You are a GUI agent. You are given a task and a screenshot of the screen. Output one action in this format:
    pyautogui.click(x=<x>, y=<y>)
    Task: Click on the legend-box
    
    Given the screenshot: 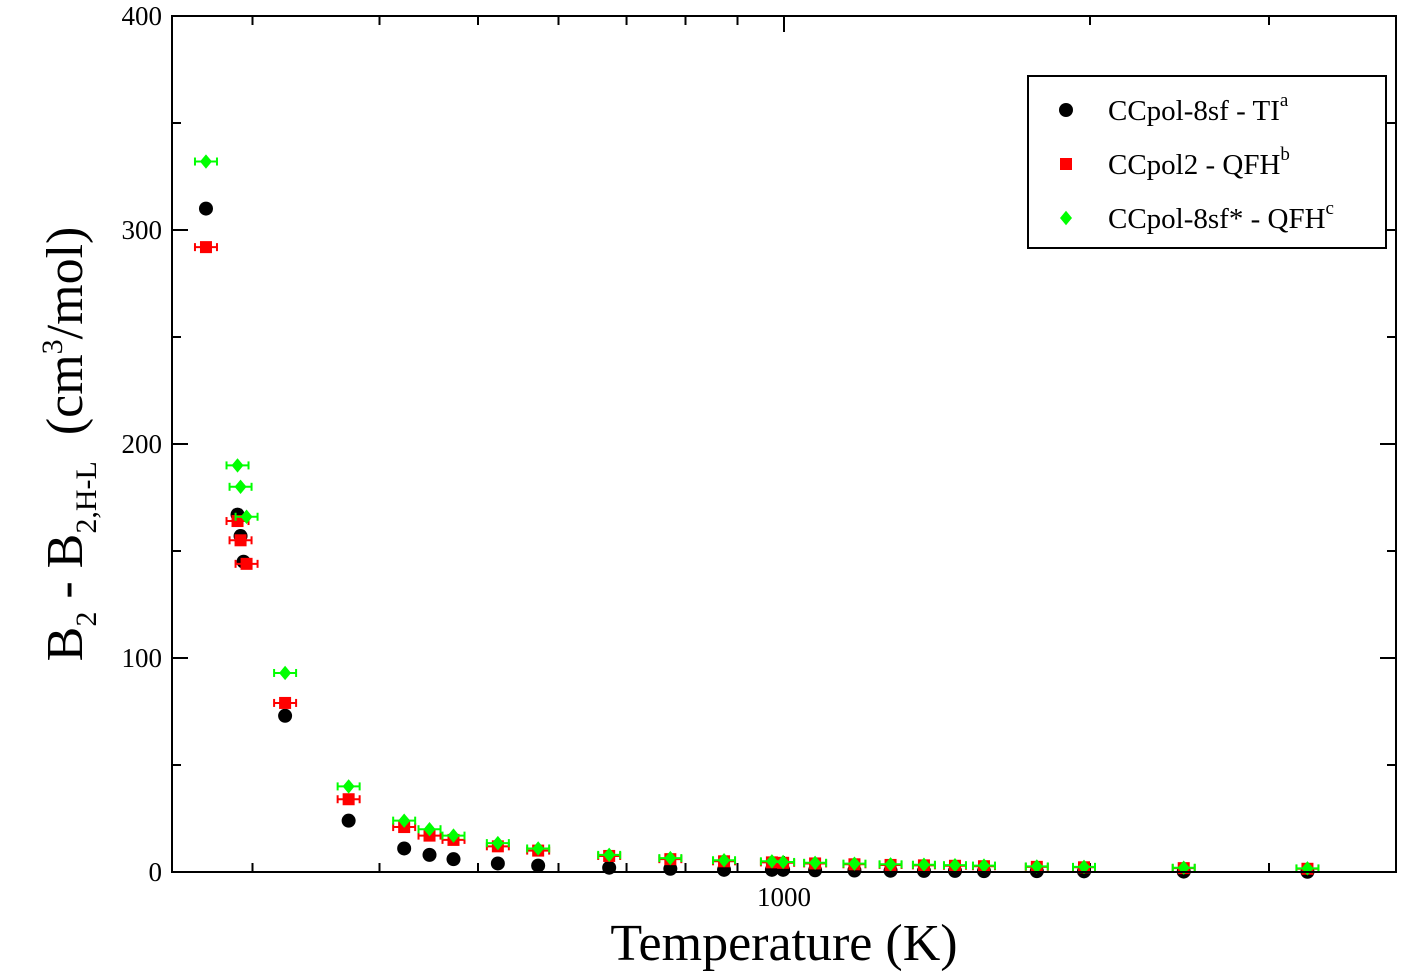 What is the action you would take?
    pyautogui.click(x=1207, y=162)
    